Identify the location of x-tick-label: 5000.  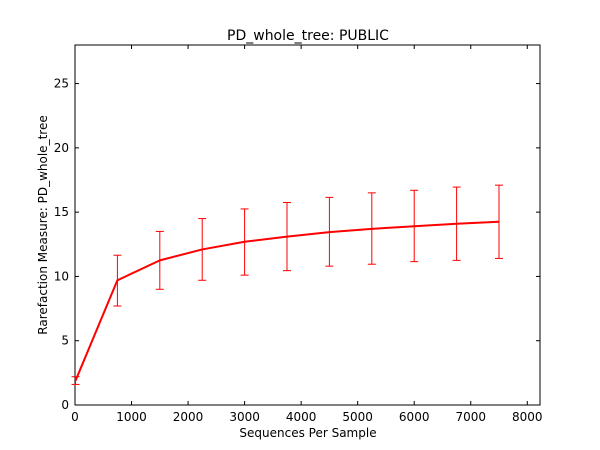
(357, 417).